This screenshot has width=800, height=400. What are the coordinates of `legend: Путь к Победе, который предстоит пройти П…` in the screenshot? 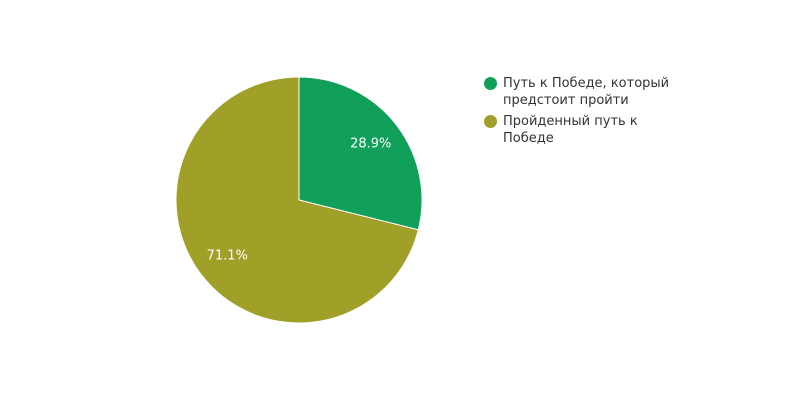 It's located at (594, 113).